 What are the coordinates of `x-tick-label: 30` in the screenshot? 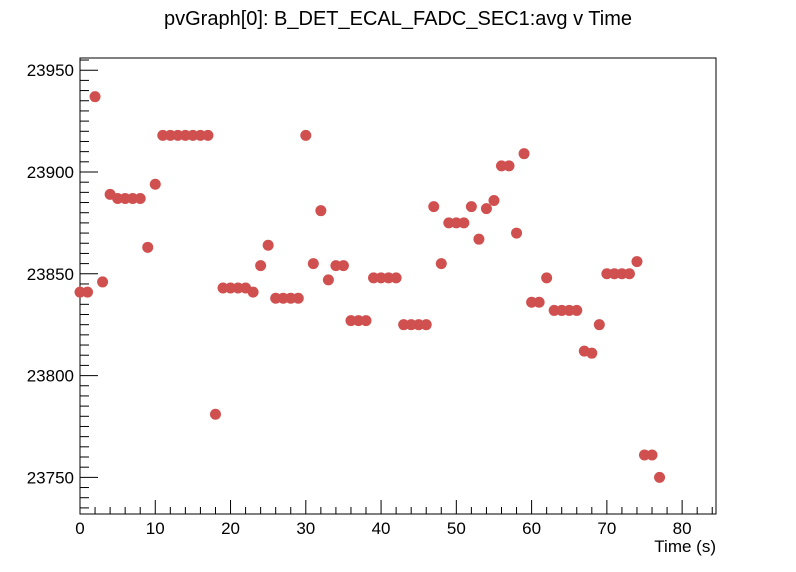 It's located at (305, 528).